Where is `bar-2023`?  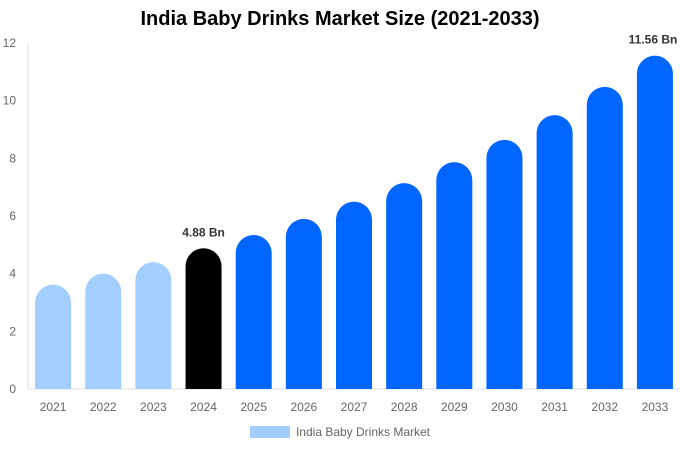
bar-2023 is located at coordinates (153, 325).